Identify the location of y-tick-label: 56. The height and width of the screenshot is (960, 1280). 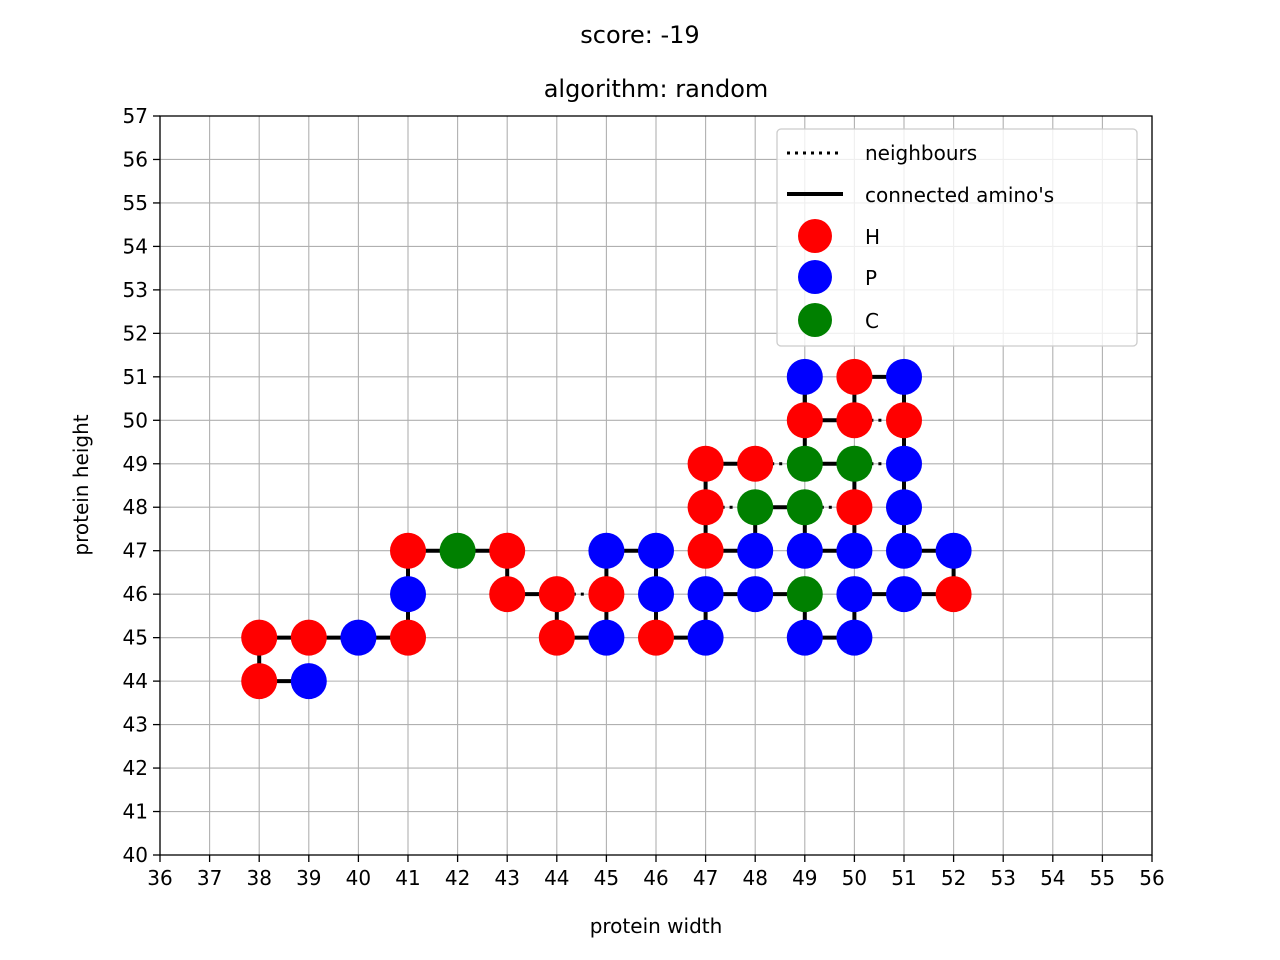
(135, 159).